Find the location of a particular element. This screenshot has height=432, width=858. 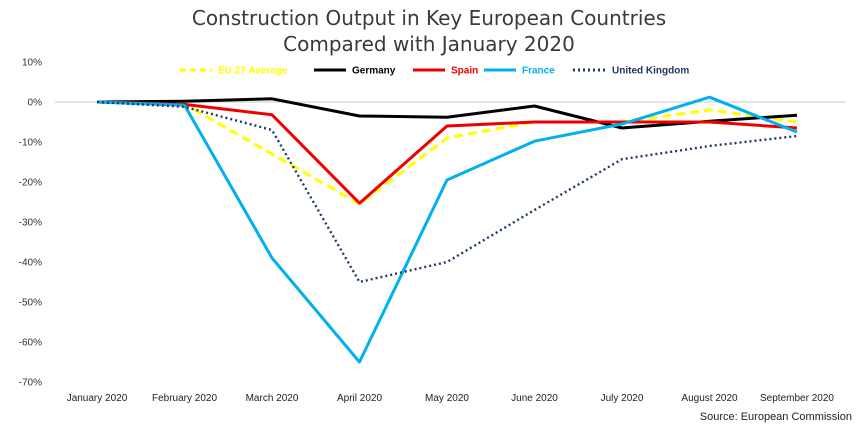

chart-title-line-2: Compared with January 2020 is located at coordinates (429, 44).